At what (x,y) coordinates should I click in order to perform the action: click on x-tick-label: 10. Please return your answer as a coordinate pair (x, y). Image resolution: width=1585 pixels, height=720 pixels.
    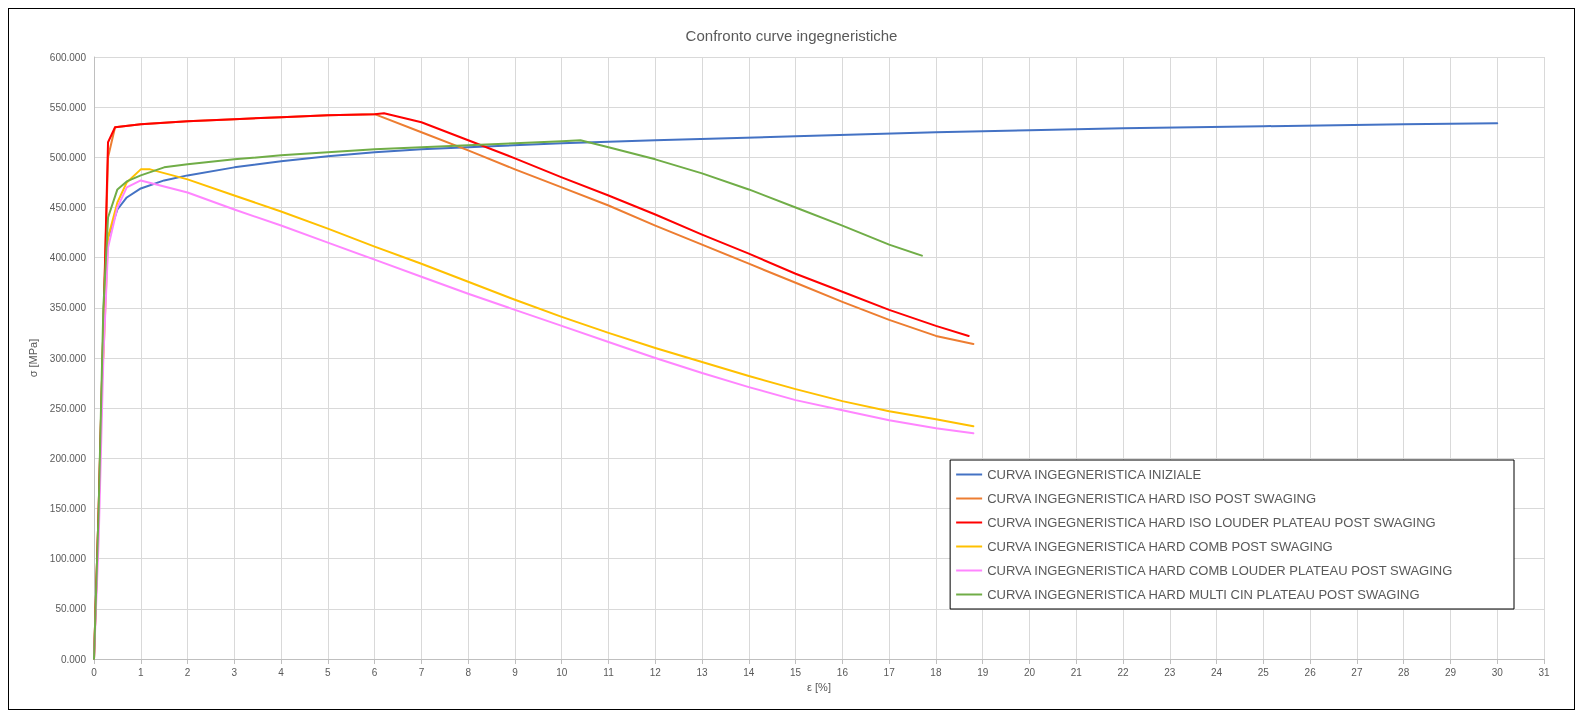
    Looking at the image, I should click on (562, 672).